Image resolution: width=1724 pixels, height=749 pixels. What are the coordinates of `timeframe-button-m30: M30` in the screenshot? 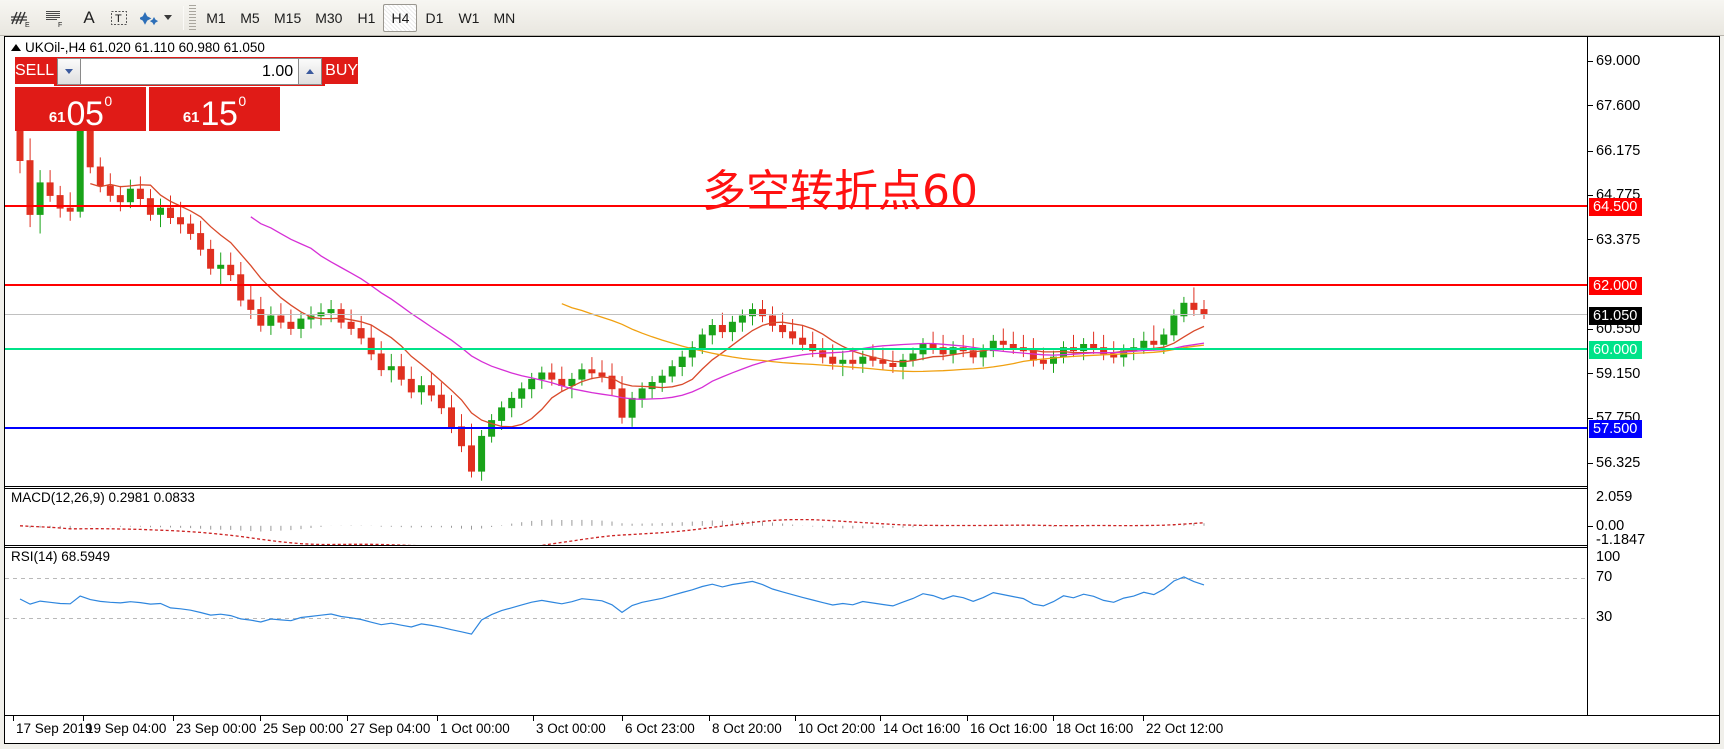 It's located at (329, 17).